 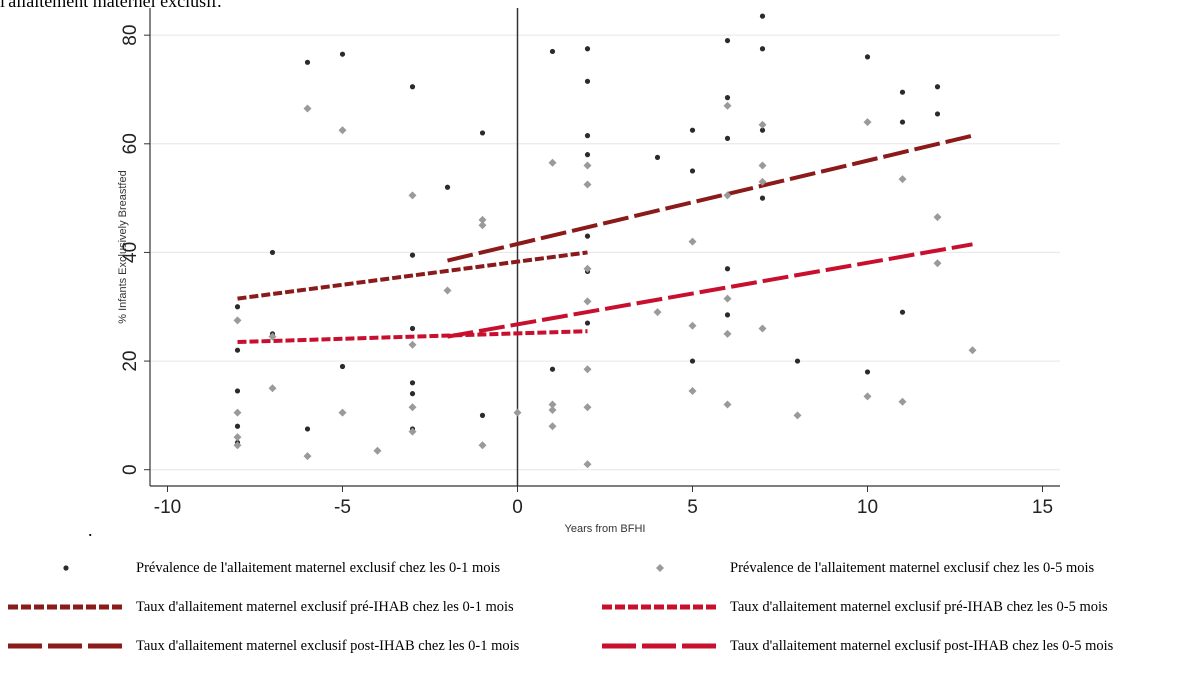 What do you see at coordinates (660, 646) in the screenshot?
I see `legend-swatch-long-dash-red` at bounding box center [660, 646].